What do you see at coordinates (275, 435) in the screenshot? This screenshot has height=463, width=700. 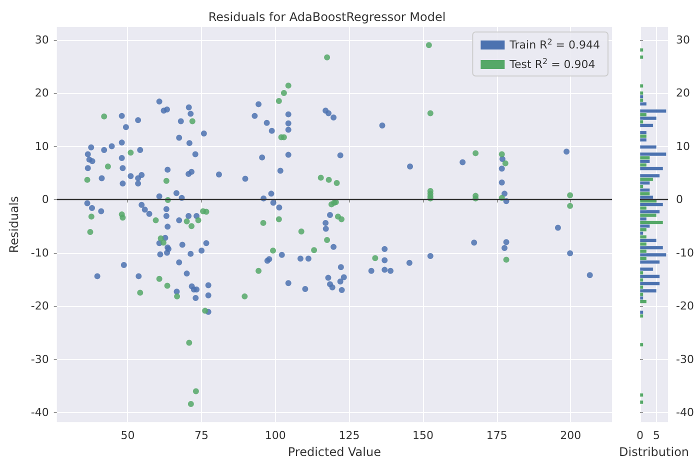 I see `x-tick-label: 100` at bounding box center [275, 435].